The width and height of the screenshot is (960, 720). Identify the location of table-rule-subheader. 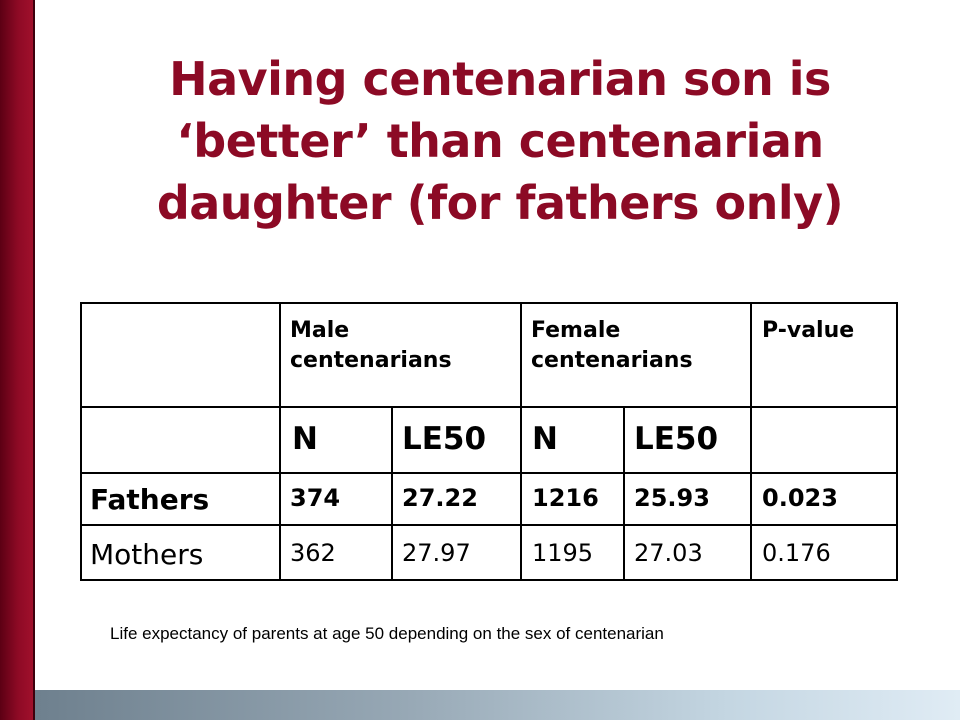
(489, 473).